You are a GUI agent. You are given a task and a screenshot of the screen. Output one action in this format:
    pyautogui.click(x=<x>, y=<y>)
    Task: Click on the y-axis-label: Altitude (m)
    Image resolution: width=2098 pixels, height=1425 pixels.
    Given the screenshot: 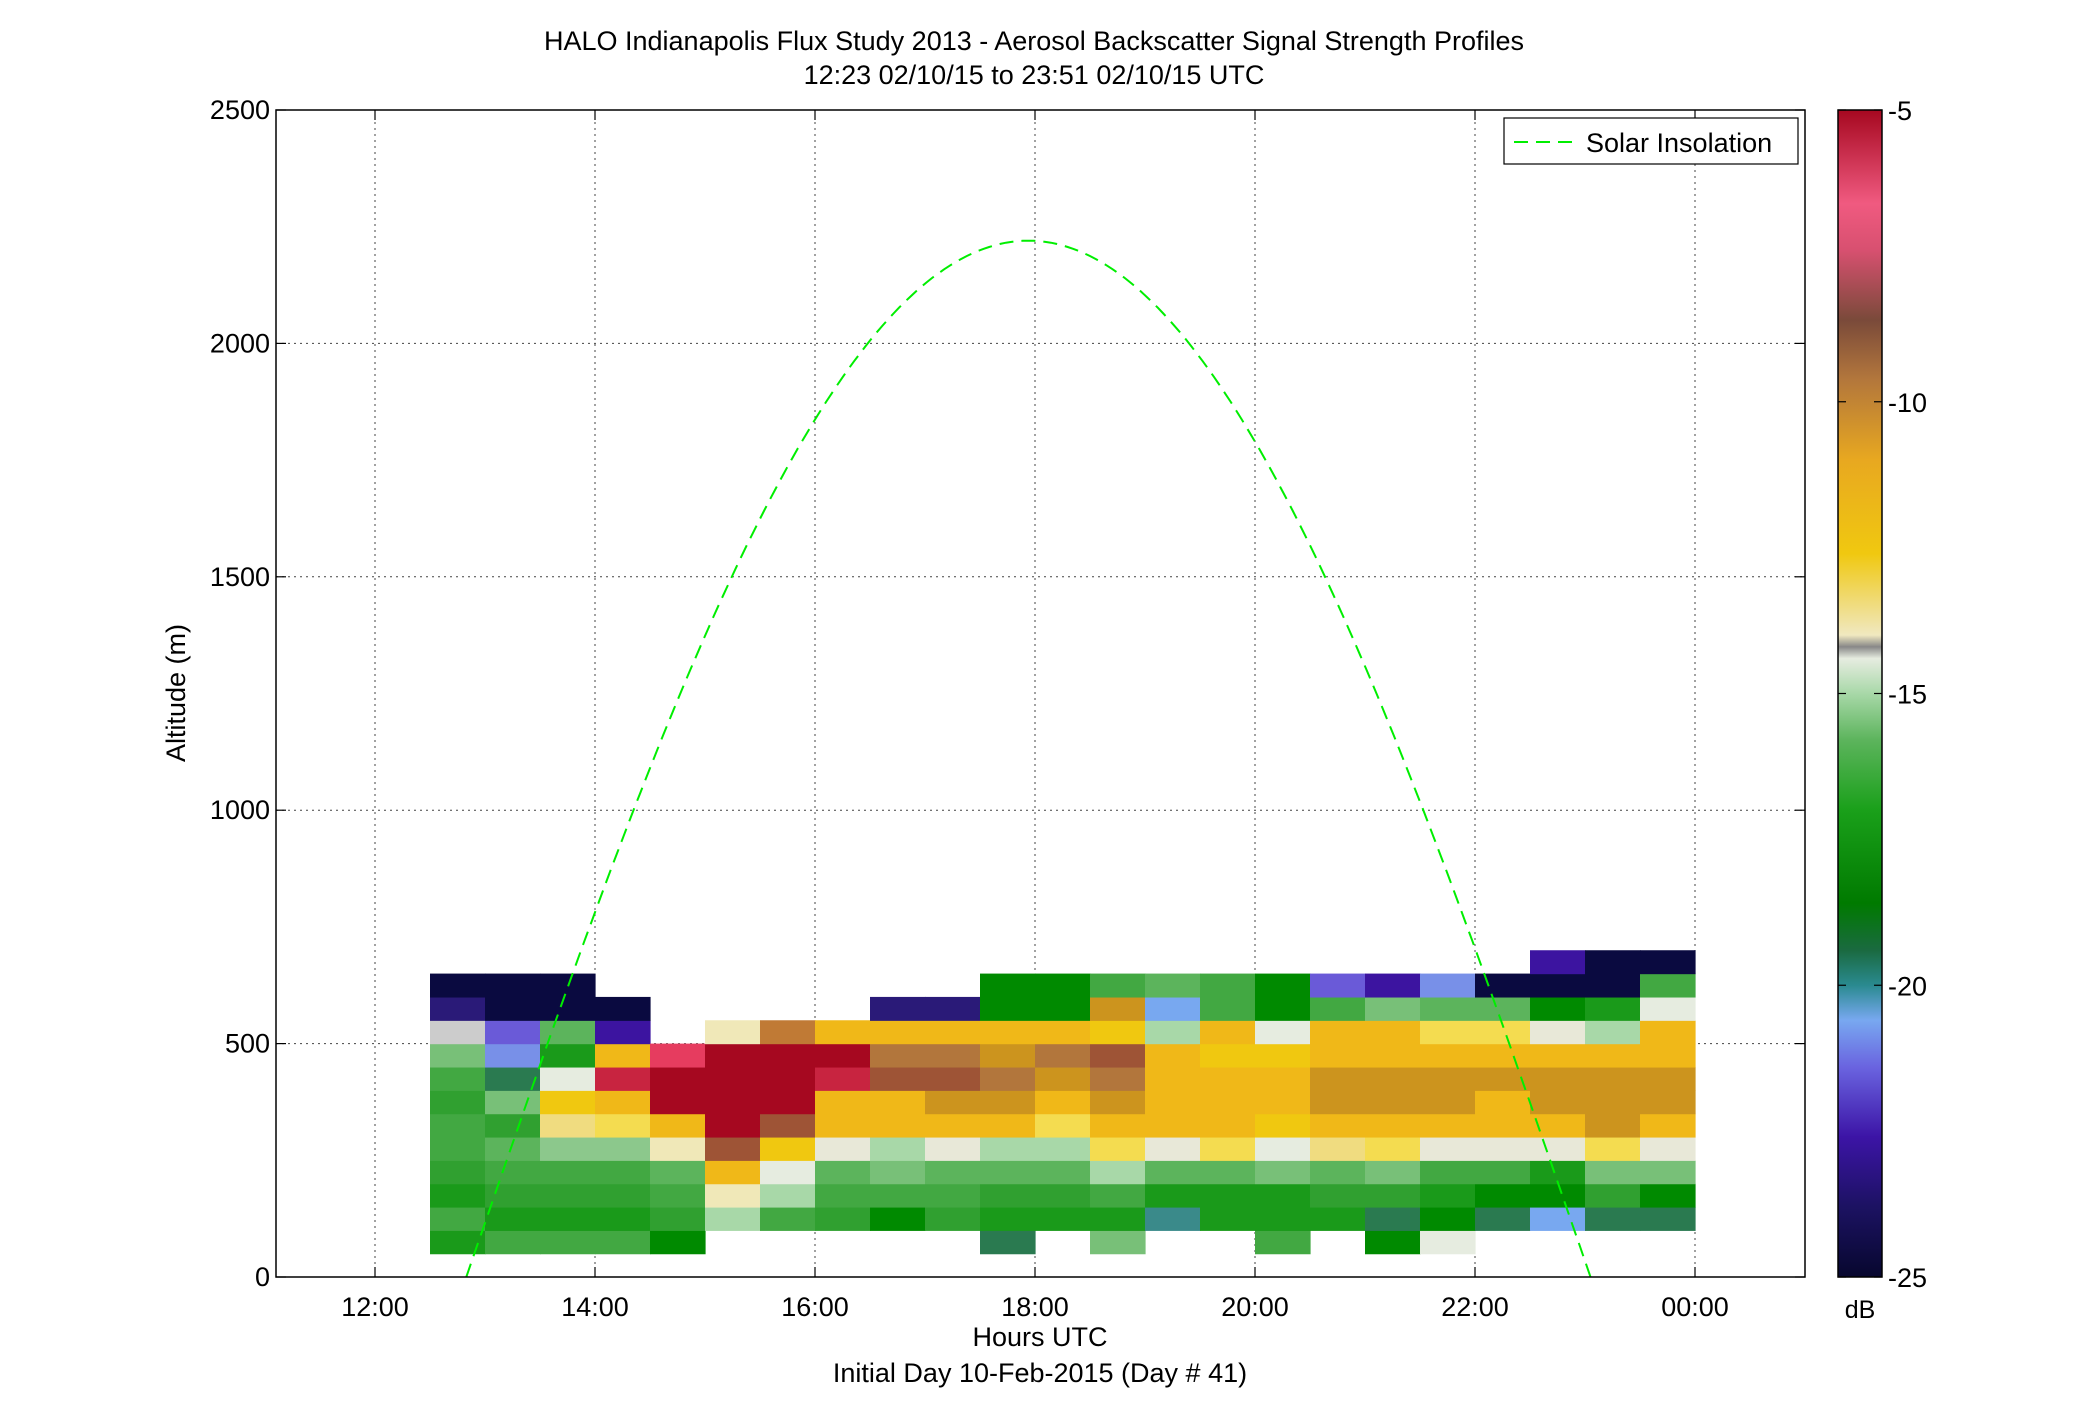 What is the action you would take?
    pyautogui.click(x=176, y=693)
    